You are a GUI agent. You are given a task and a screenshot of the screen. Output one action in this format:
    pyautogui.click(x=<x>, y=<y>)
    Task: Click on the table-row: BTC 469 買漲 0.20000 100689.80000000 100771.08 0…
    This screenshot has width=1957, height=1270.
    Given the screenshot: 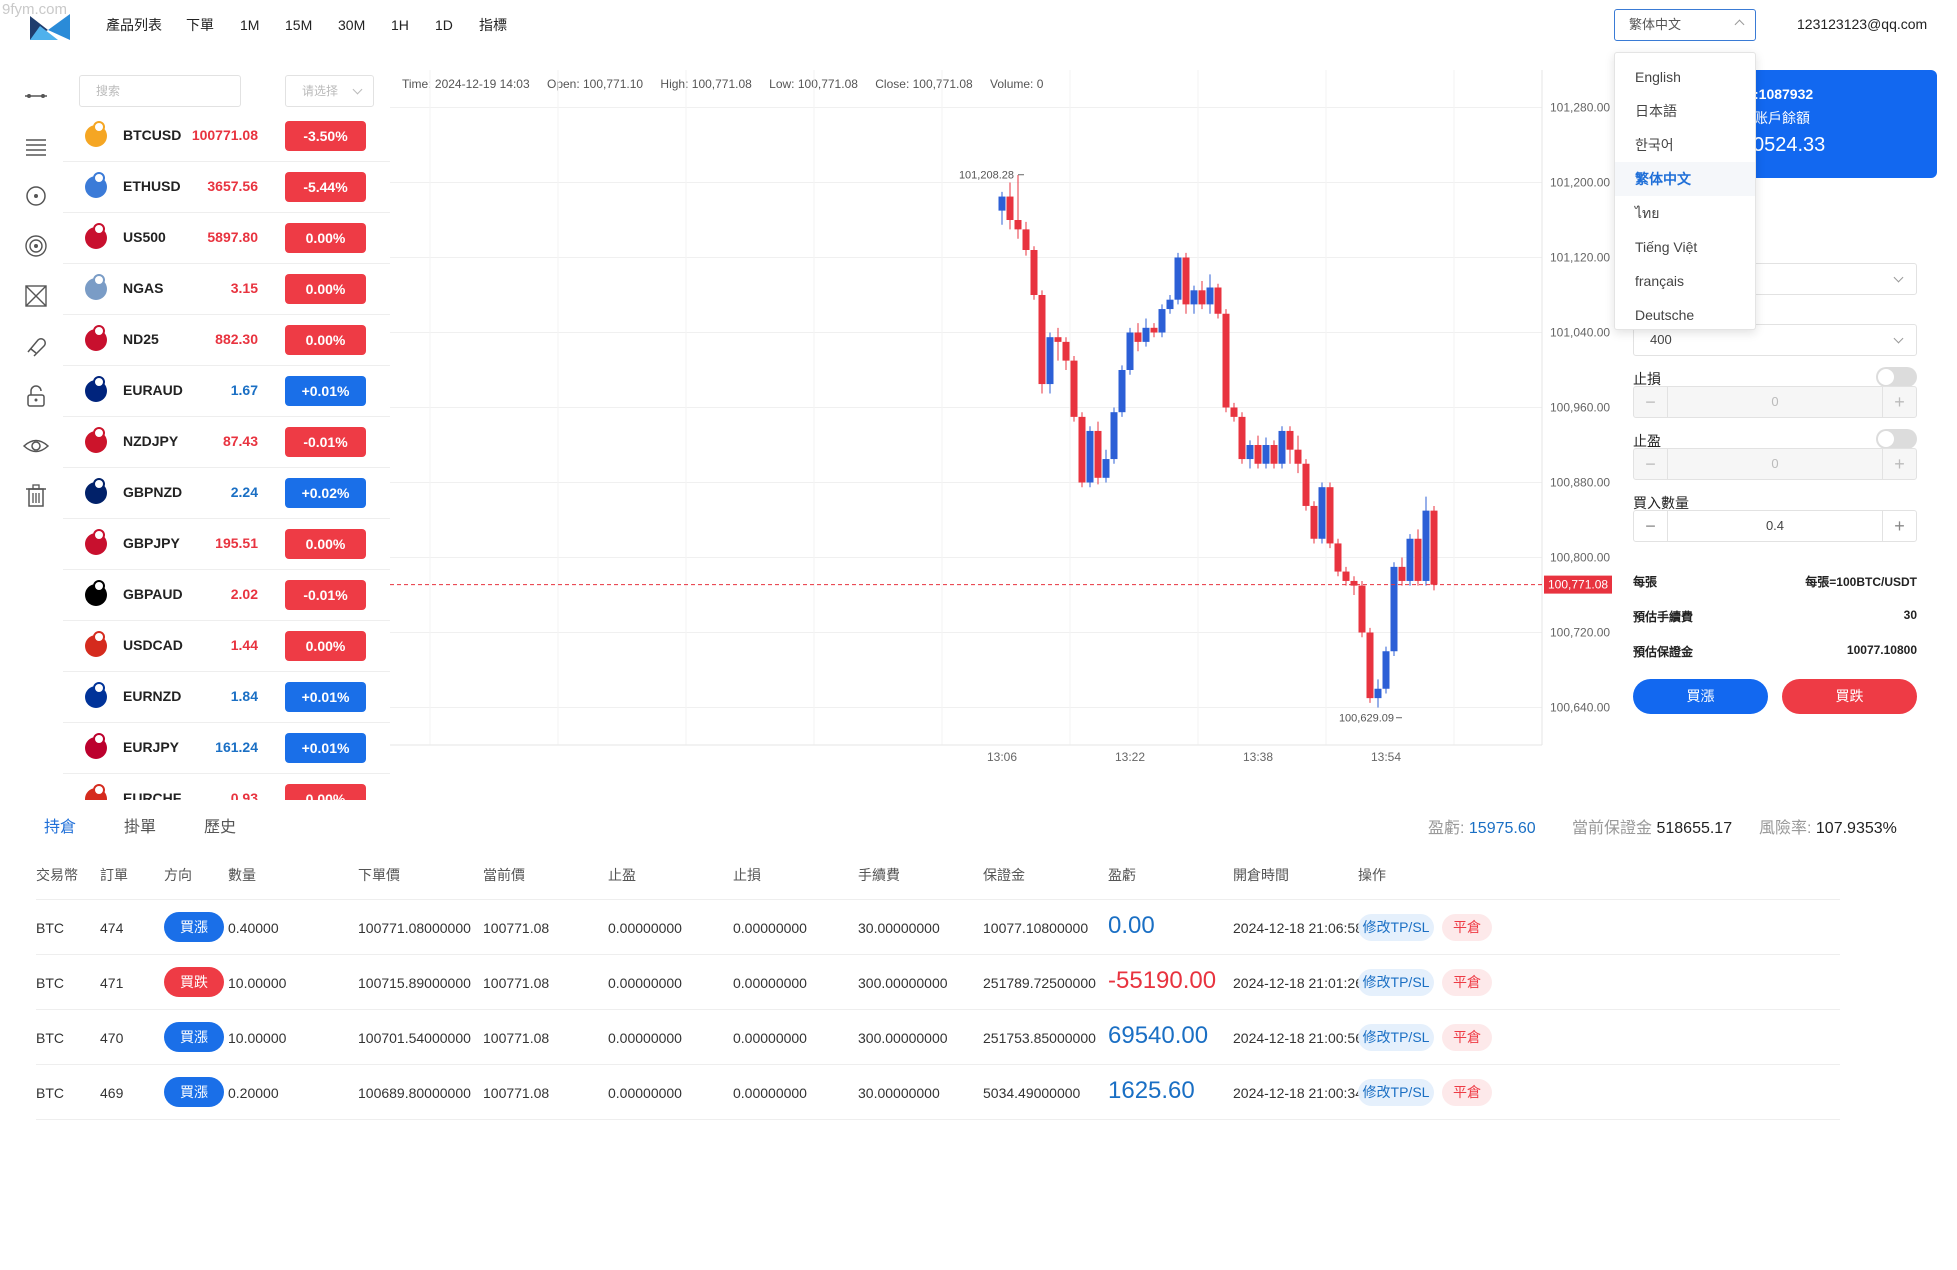 What is the action you would take?
    pyautogui.click(x=938, y=1092)
    